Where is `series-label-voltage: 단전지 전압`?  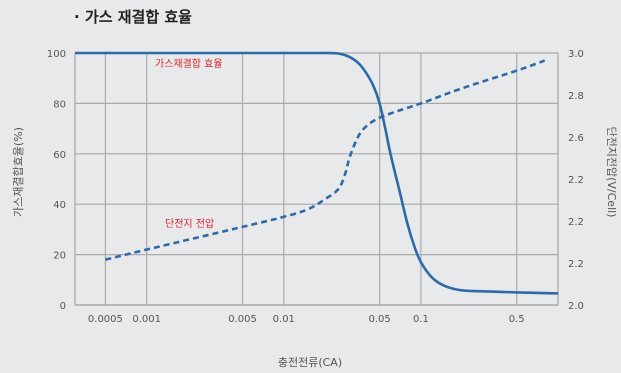 series-label-voltage: 단전지 전압 is located at coordinates (189, 223).